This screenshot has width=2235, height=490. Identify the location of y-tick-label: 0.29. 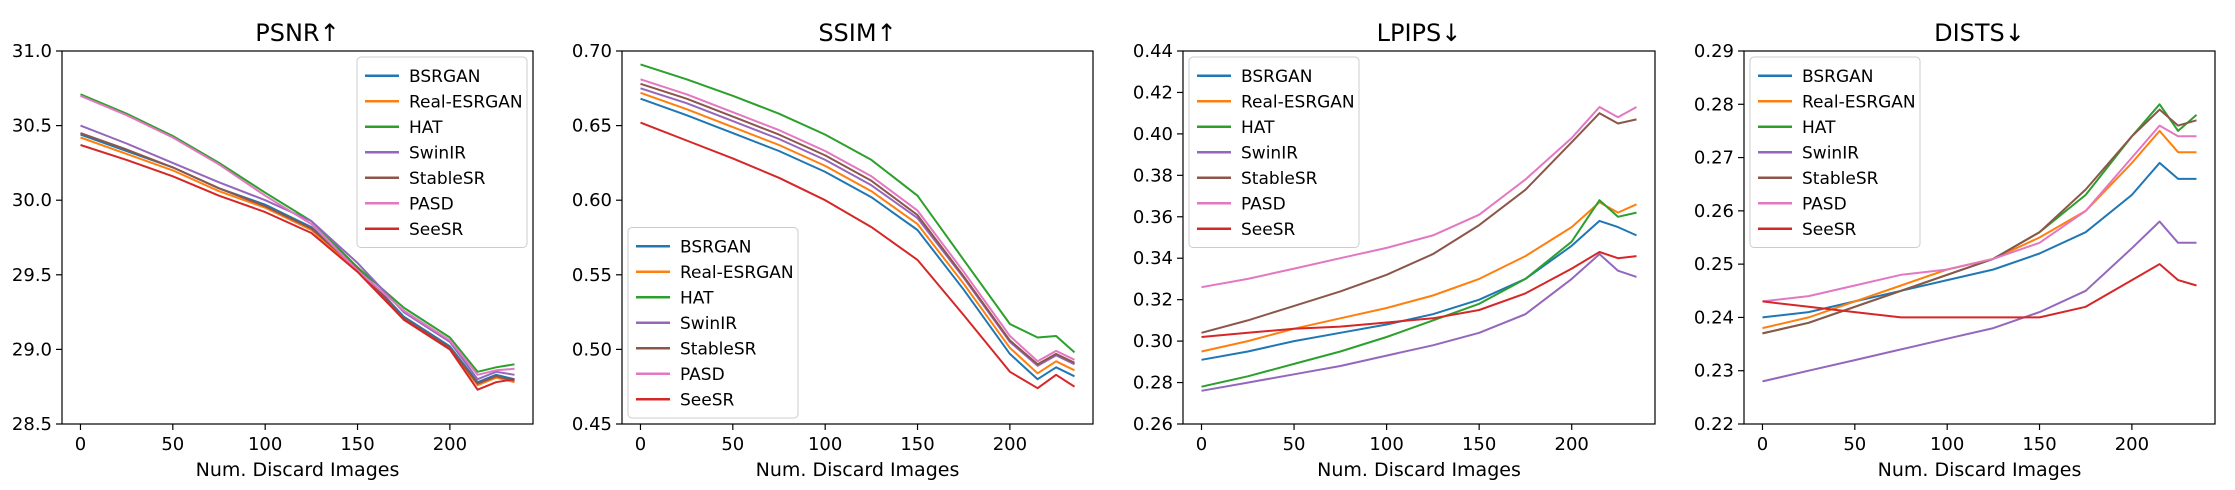
(1714, 51).